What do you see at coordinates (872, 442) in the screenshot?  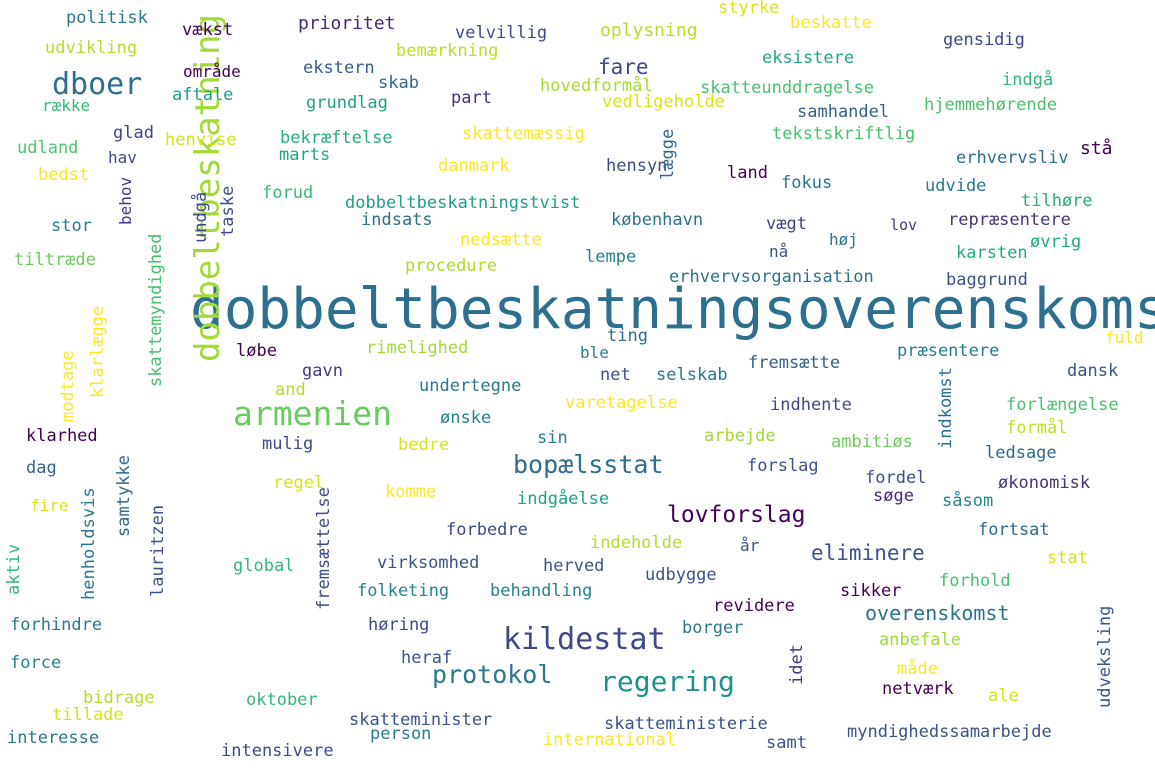 I see `word-cloud-word: ambitiøs` at bounding box center [872, 442].